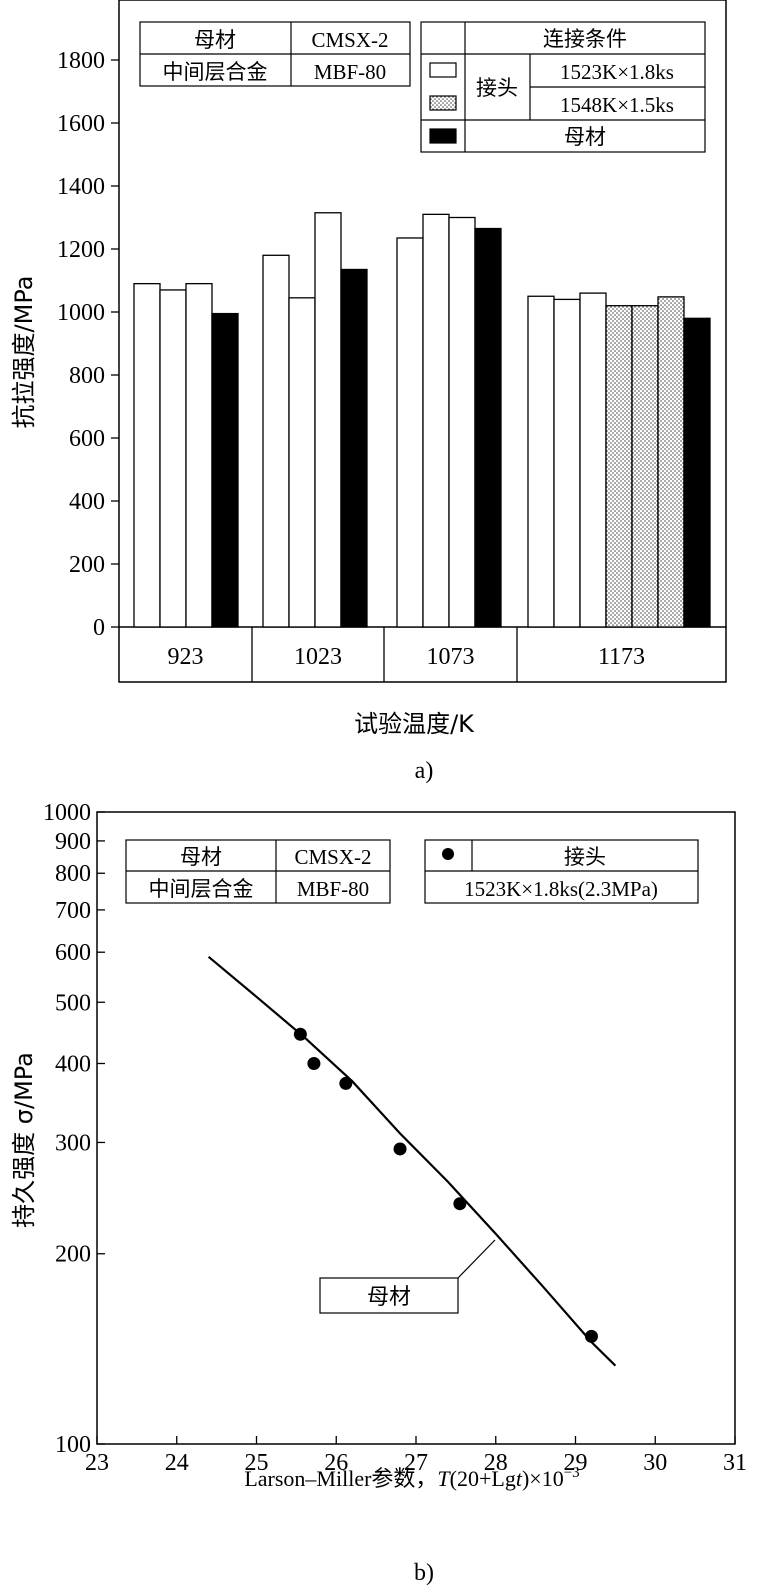 Image resolution: width=759 pixels, height=1594 pixels. I want to click on info-a-value-0: CMSX-2, so click(349, 40).